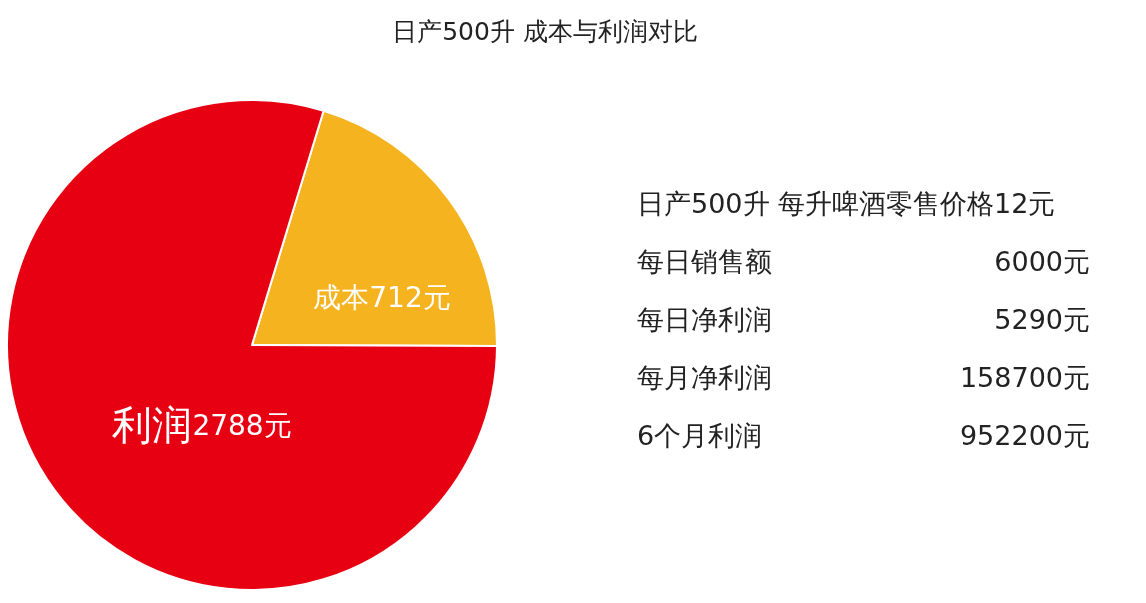 The width and height of the screenshot is (1146, 603). Describe the element at coordinates (846, 203) in the screenshot. I see `text: 日产500升 每升啤酒零售价格12元` at that location.